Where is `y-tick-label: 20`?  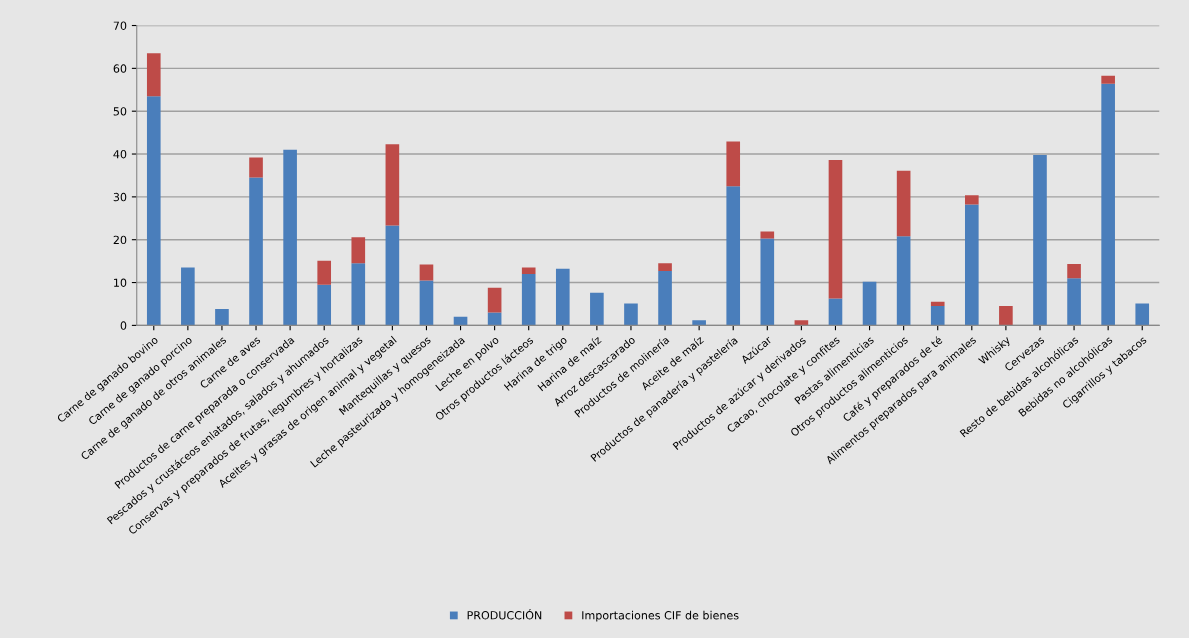 y-tick-label: 20 is located at coordinates (120, 240).